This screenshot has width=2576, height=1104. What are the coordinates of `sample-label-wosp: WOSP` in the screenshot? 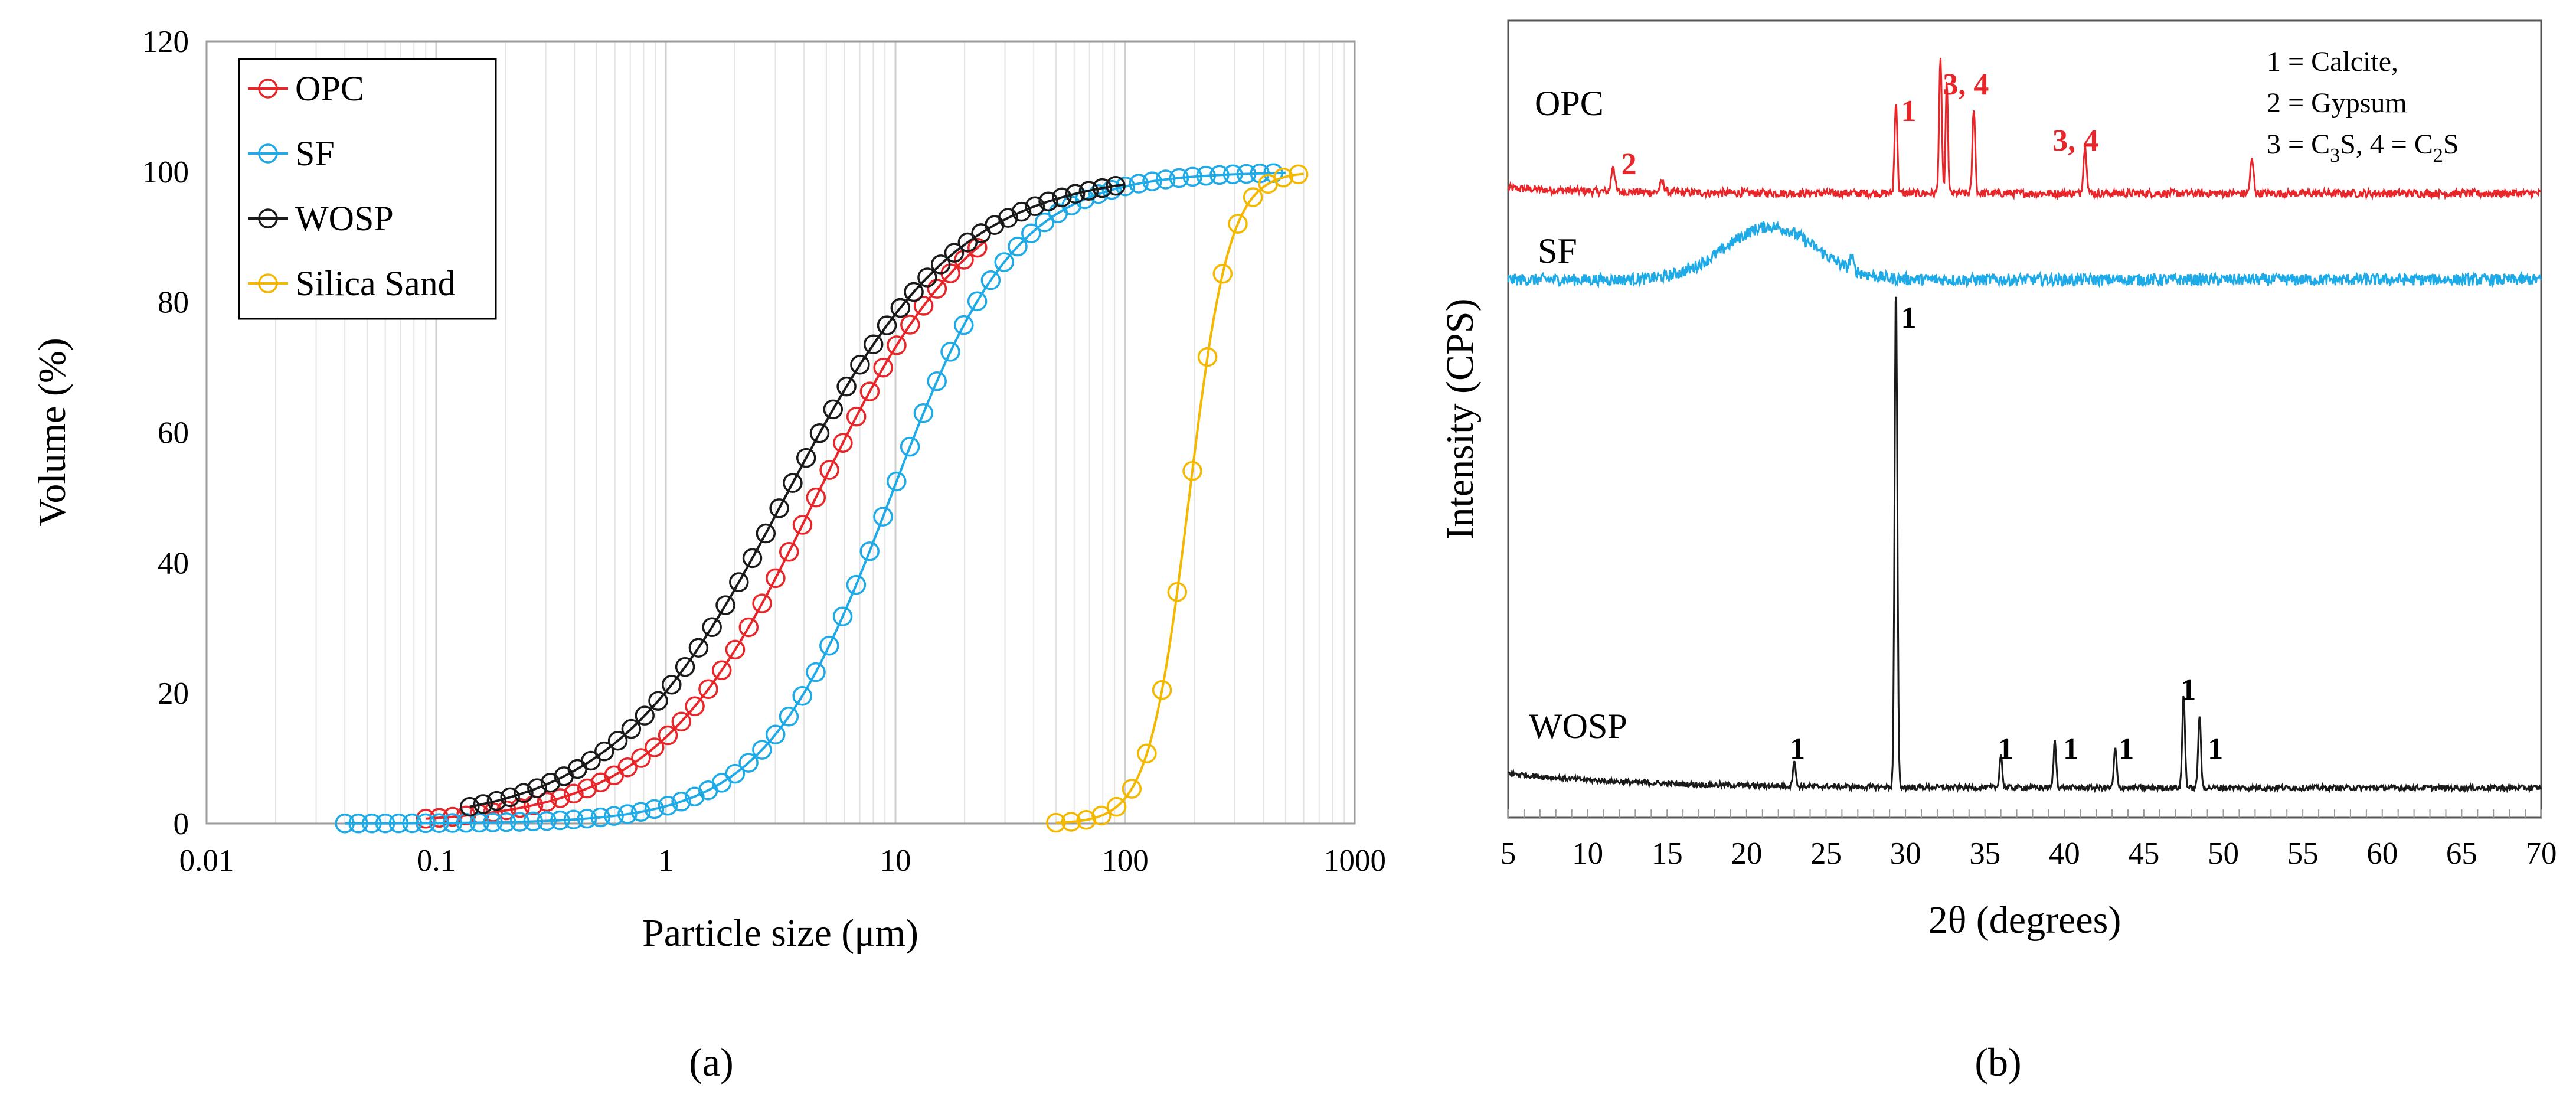 It's located at (1578, 726).